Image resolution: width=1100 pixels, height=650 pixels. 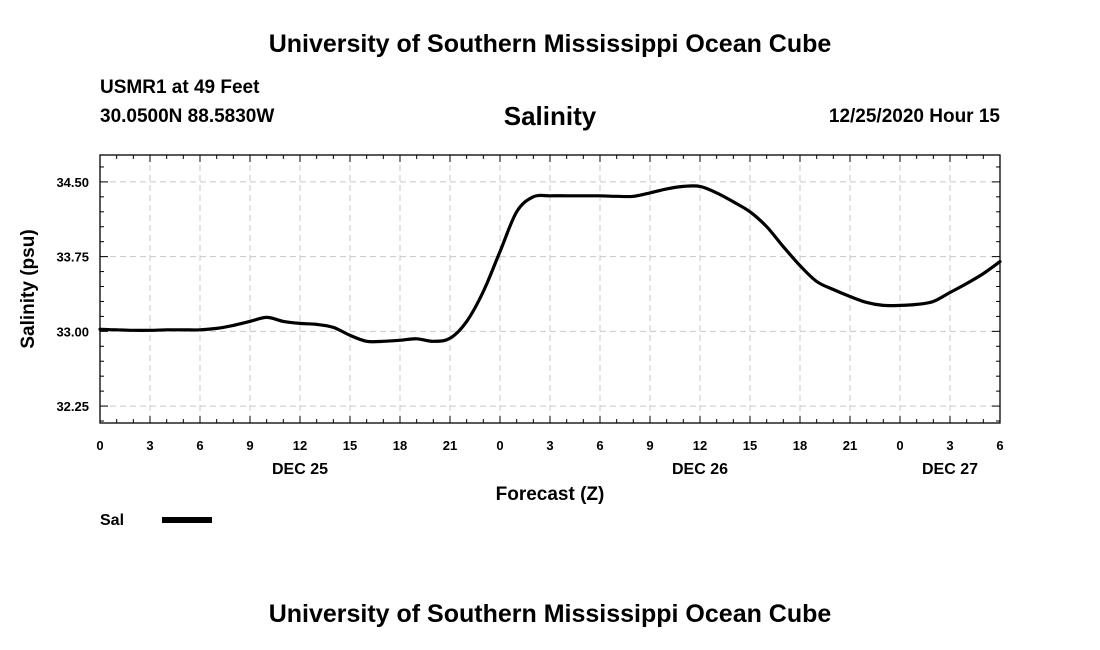 What do you see at coordinates (550, 494) in the screenshot?
I see `x-axis-label: Forecast (Z)` at bounding box center [550, 494].